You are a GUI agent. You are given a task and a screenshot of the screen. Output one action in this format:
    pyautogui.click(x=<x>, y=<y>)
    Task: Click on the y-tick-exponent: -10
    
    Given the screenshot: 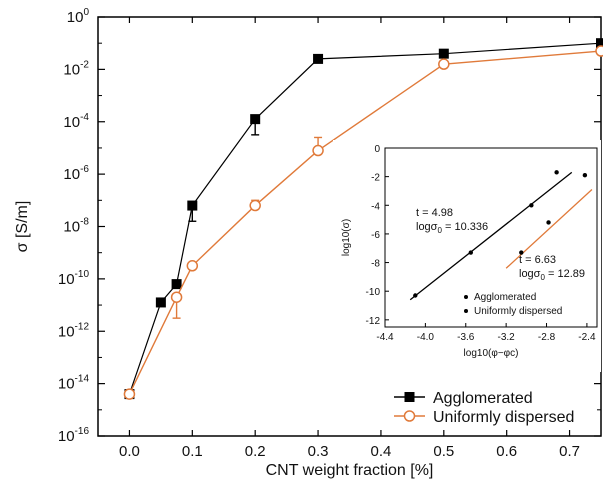 What is the action you would take?
    pyautogui.click(x=82, y=274)
    